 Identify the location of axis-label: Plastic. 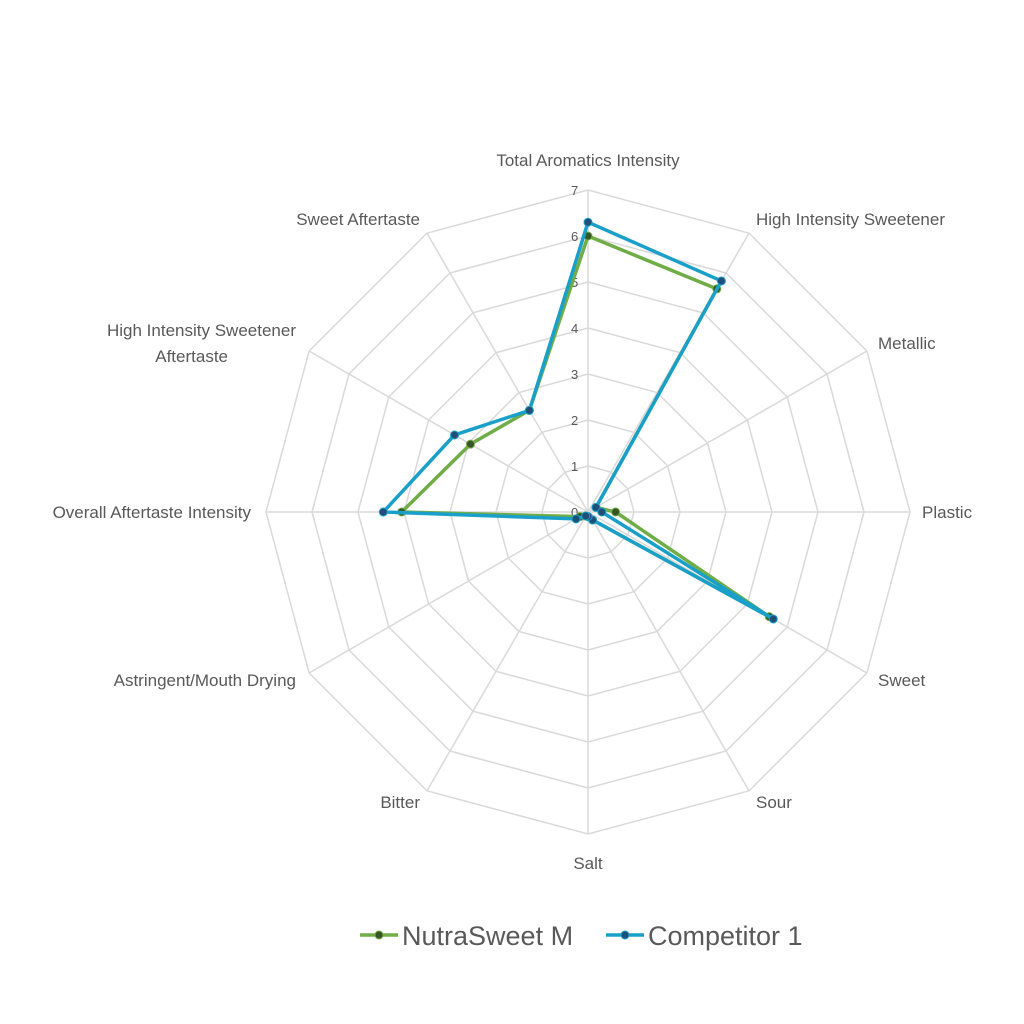
(947, 512).